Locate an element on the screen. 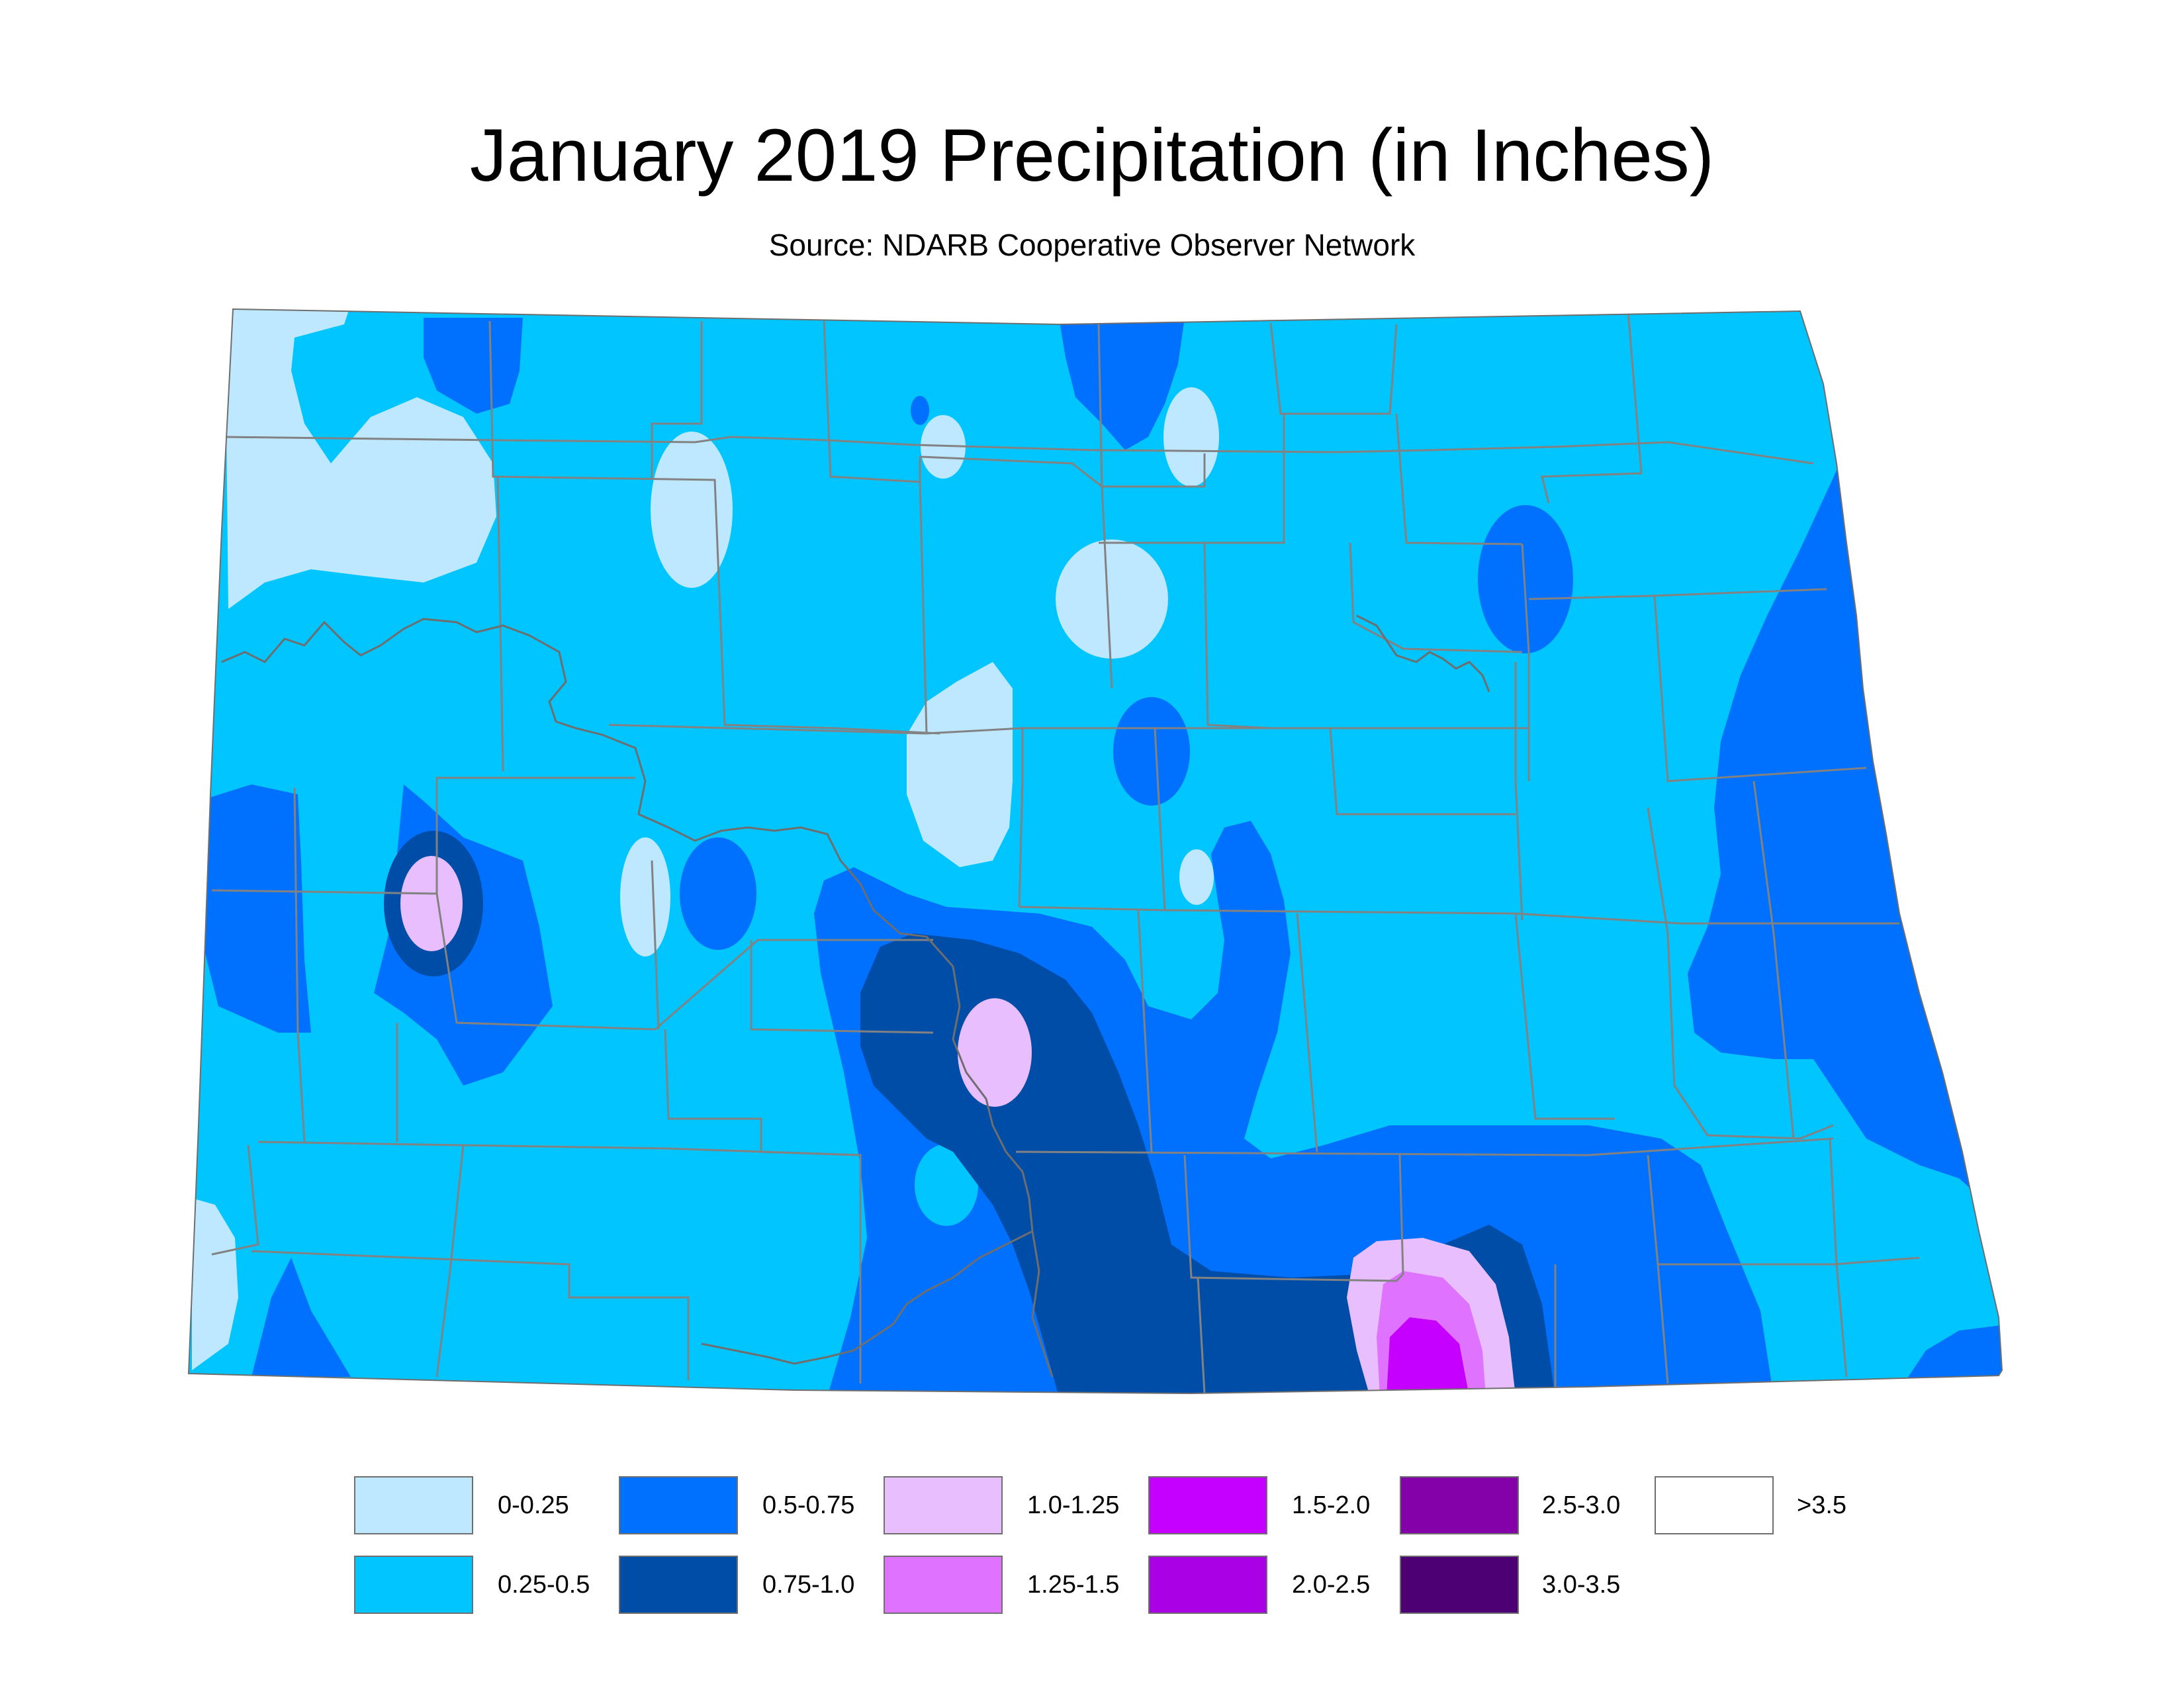  legend-label: 1.25-1.5 is located at coordinates (1073, 1585).